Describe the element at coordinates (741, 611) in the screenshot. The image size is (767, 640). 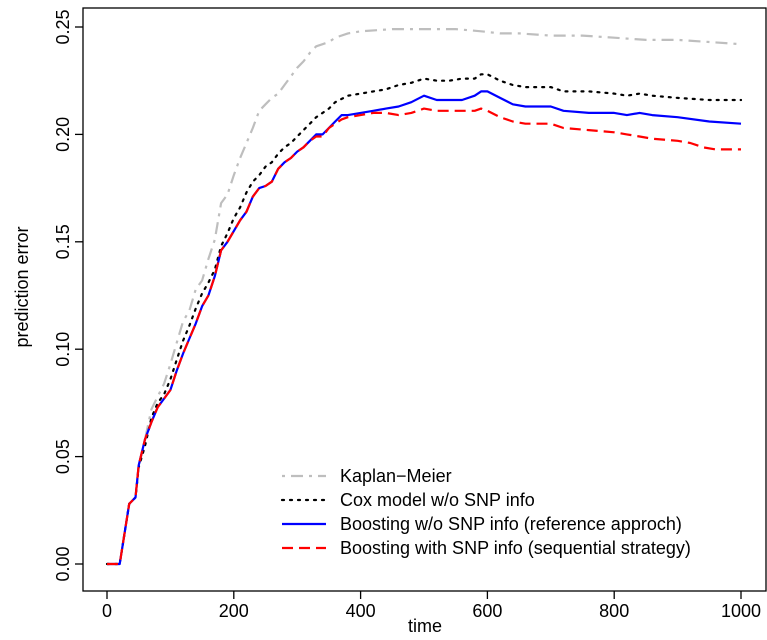
I see `x-tick-label: 1000` at that location.